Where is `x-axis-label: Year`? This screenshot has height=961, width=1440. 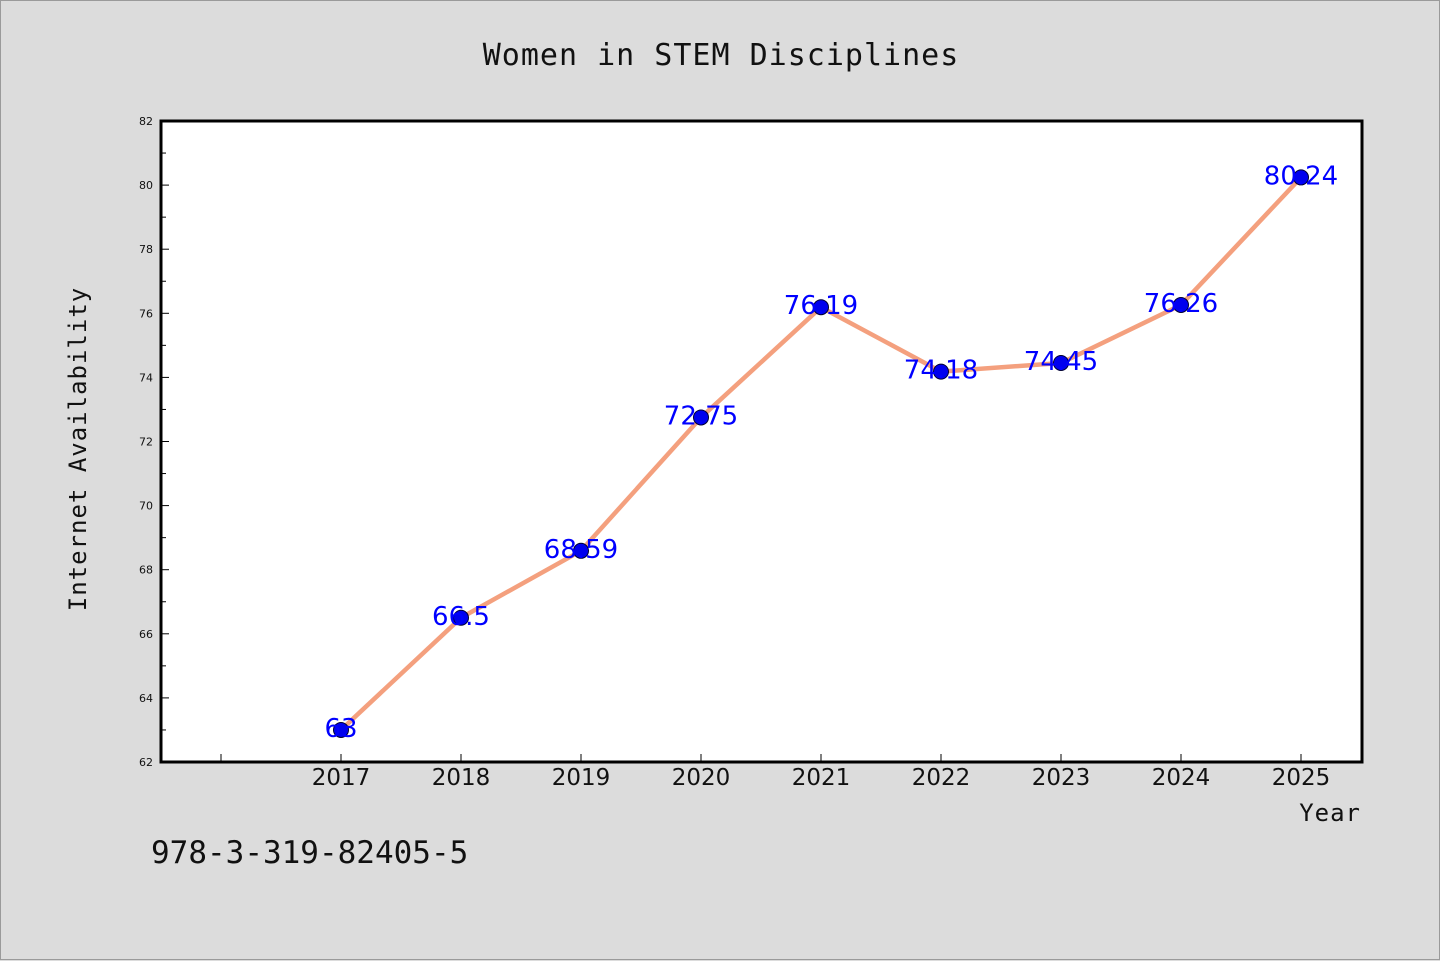 x-axis-label: Year is located at coordinates (1330, 813).